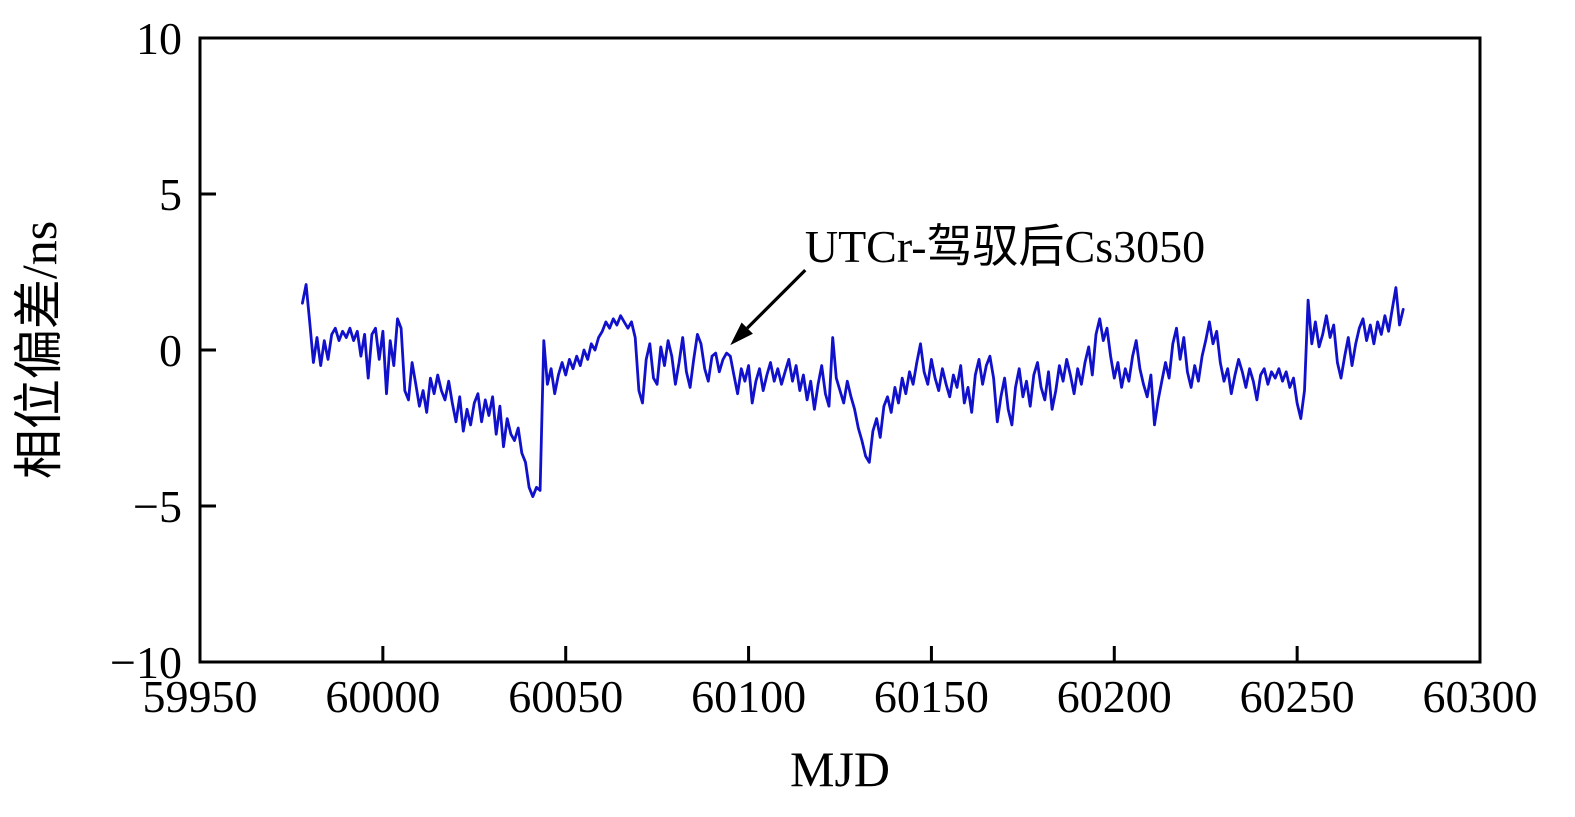 The width and height of the screenshot is (1575, 817). I want to click on x-tick-label: 60100, so click(748, 696).